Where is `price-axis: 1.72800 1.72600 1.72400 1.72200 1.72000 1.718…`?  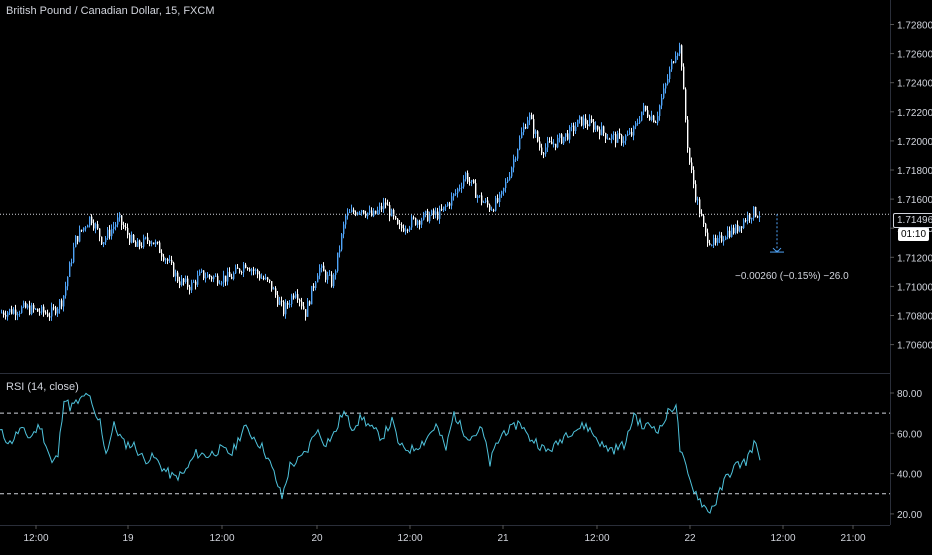
price-axis: 1.72800 1.72600 1.72400 1.72200 1.72000 1.718… is located at coordinates (911, 186).